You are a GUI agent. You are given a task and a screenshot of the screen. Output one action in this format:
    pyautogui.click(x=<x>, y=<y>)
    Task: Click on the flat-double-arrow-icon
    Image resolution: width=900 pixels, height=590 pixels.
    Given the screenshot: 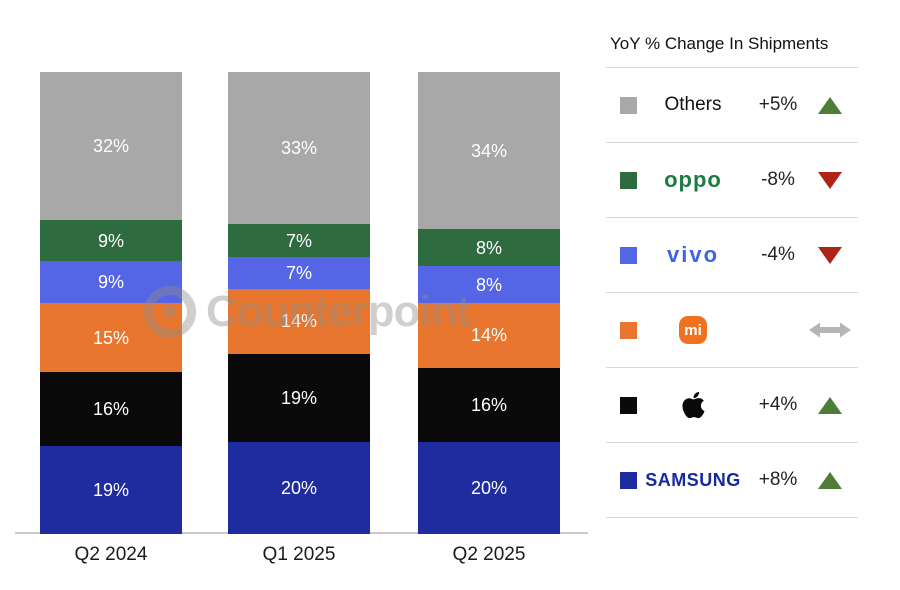 What is the action you would take?
    pyautogui.click(x=830, y=330)
    